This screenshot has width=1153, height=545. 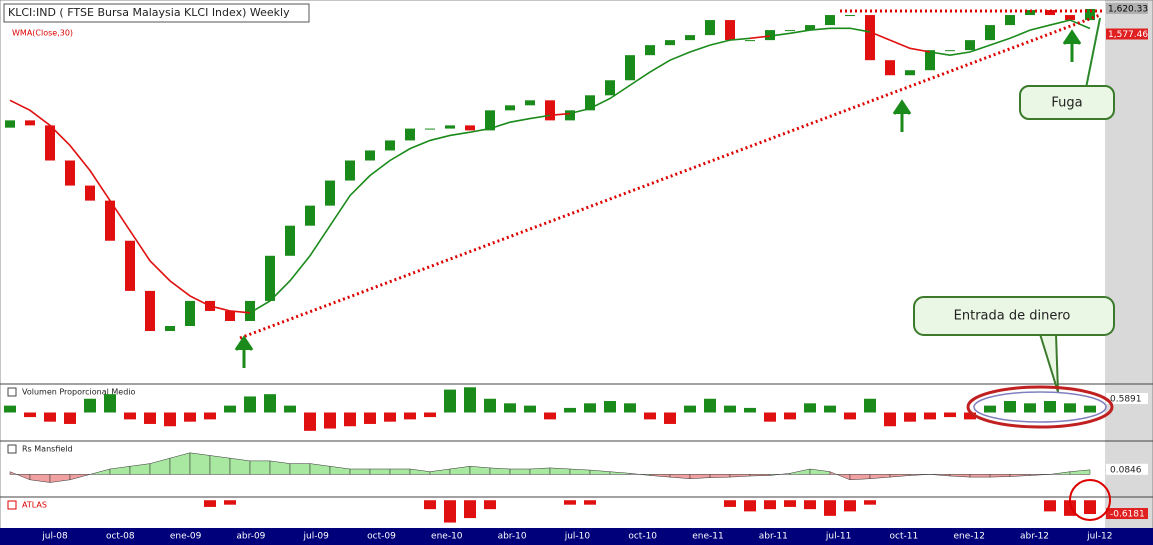 I want to click on callout, so click(x=1014, y=316).